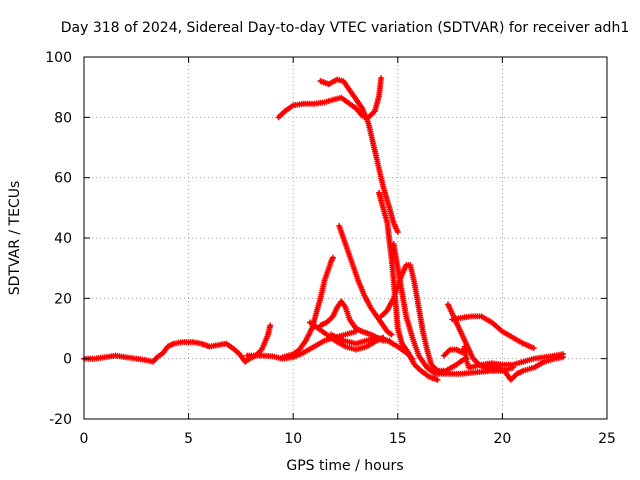 Image resolution: width=640 pixels, height=480 pixels. Describe the element at coordinates (60, 420) in the screenshot. I see `y-tick-label: -20` at that location.